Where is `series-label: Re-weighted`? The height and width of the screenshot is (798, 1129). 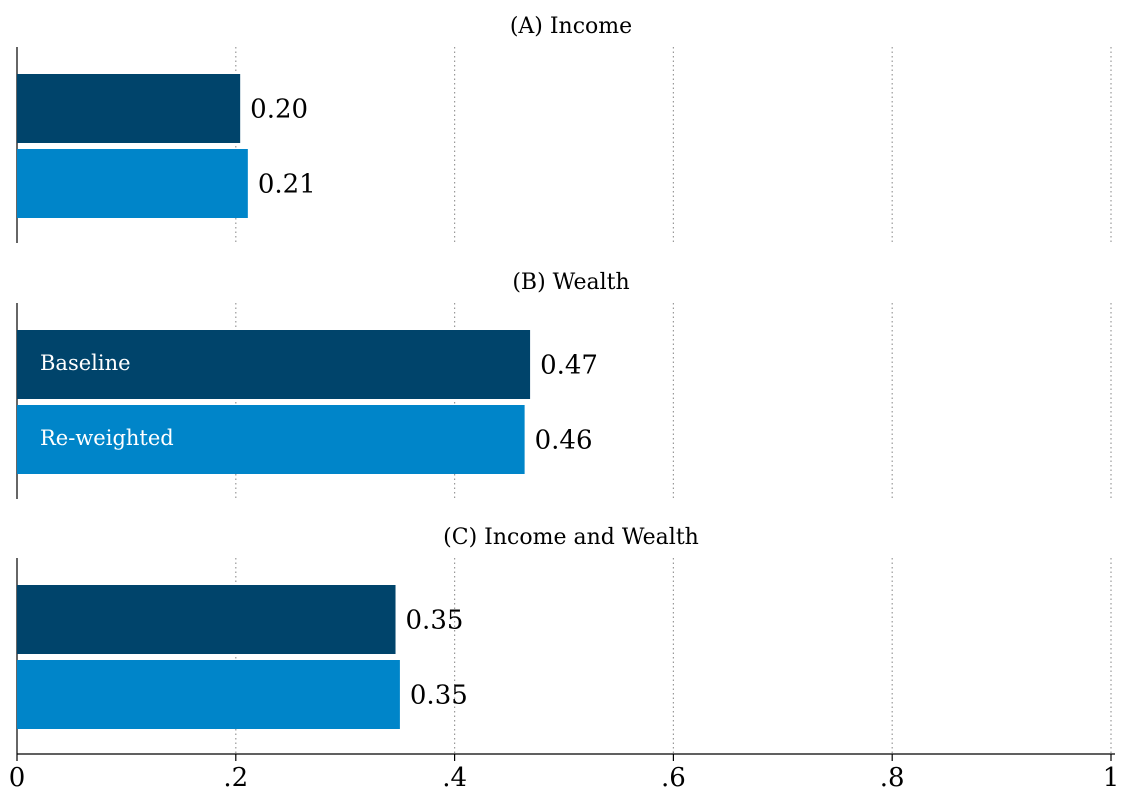
series-label: Re-weighted is located at coordinates (107, 438).